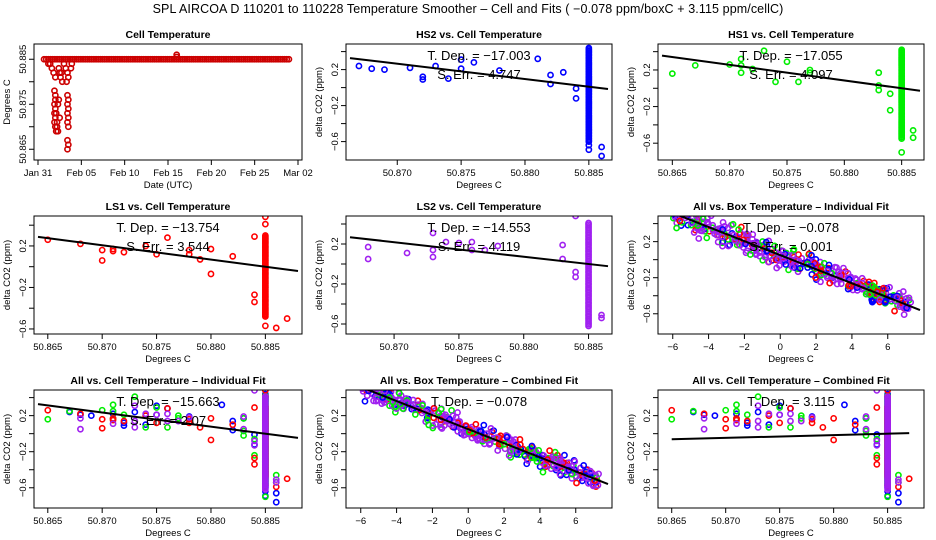  What do you see at coordinates (478, 227) in the screenshot?
I see `temp-dependence-label: T. Dep. = −14.553` at bounding box center [478, 227].